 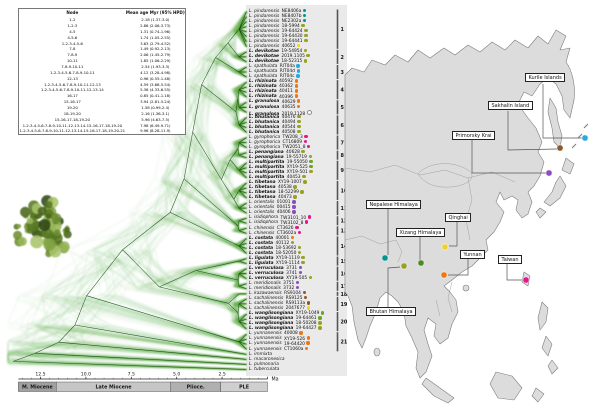 What do you see at coordinates (278, 137) in the screenshot?
I see `tree-tip-label: L. gyrophorica TW208_3` at bounding box center [278, 137].